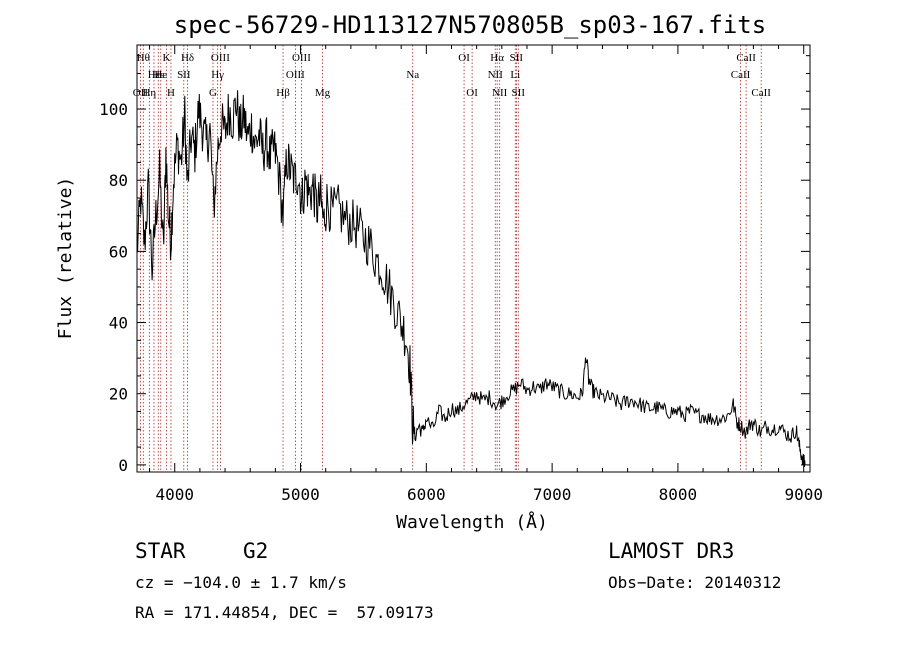 Image resolution: width=900 pixels, height=649 pixels. I want to click on line-label: Hα, so click(497, 58).